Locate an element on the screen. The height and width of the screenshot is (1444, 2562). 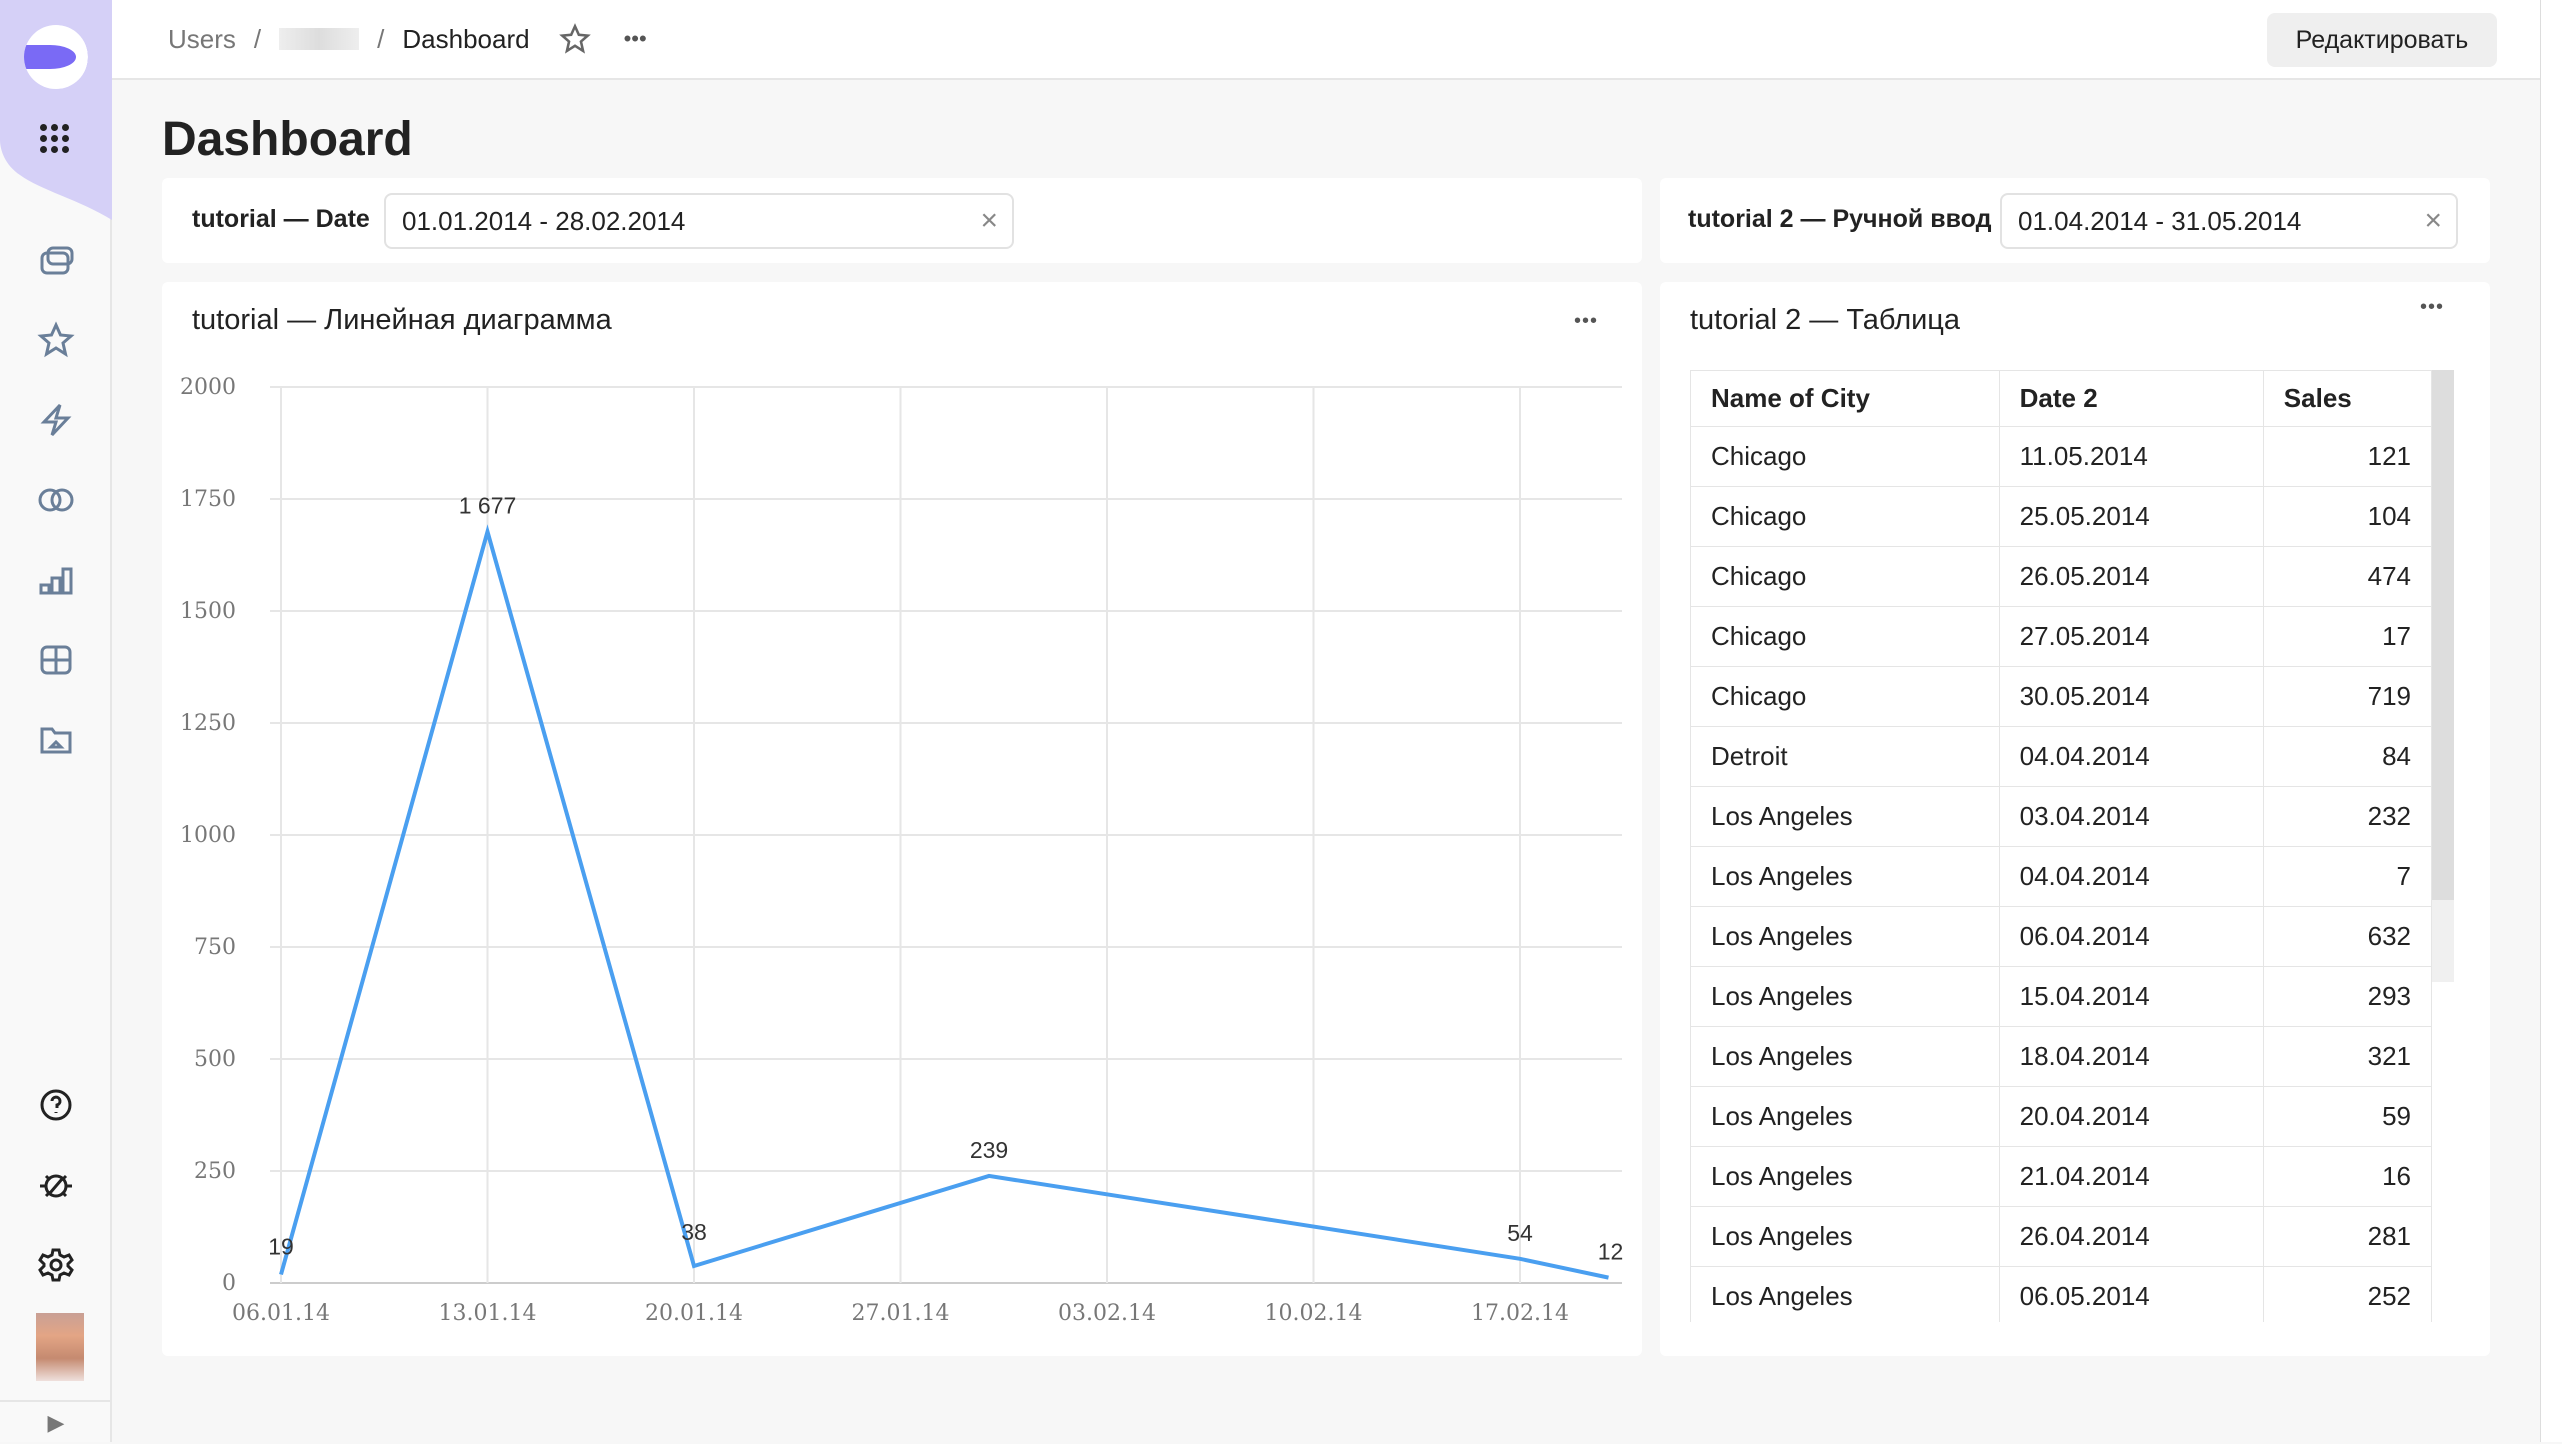
x-tick-label: 27.01.14 is located at coordinates (901, 1313).